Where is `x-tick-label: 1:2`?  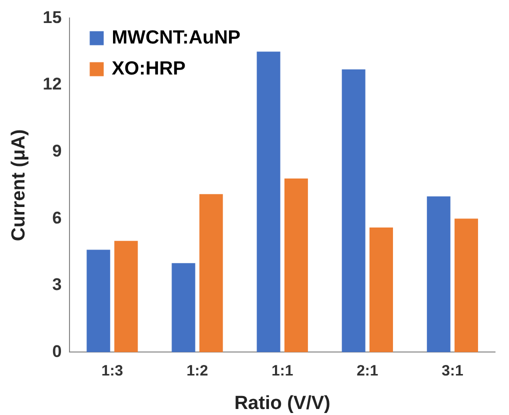
x-tick-label: 1:2 is located at coordinates (197, 371).